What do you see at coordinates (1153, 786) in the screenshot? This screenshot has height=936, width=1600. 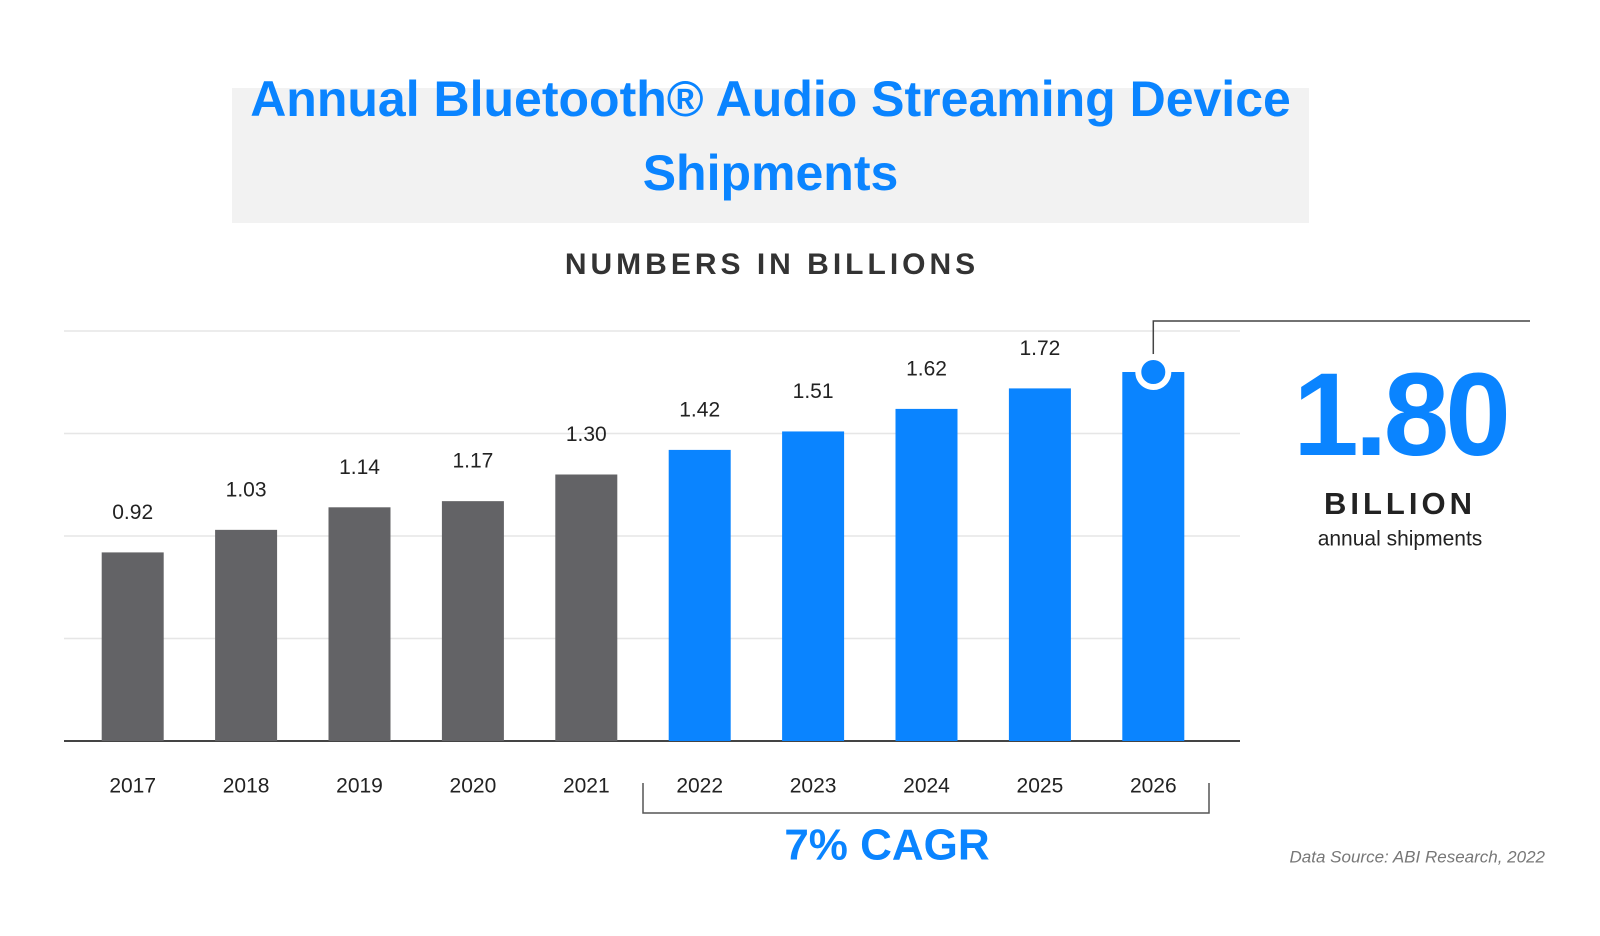 I see `x-tick-label: 2026` at bounding box center [1153, 786].